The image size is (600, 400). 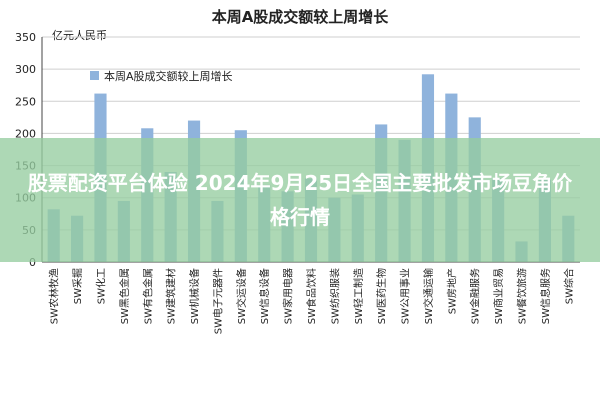 I want to click on category-label: SW信息设备, so click(x=264, y=296).